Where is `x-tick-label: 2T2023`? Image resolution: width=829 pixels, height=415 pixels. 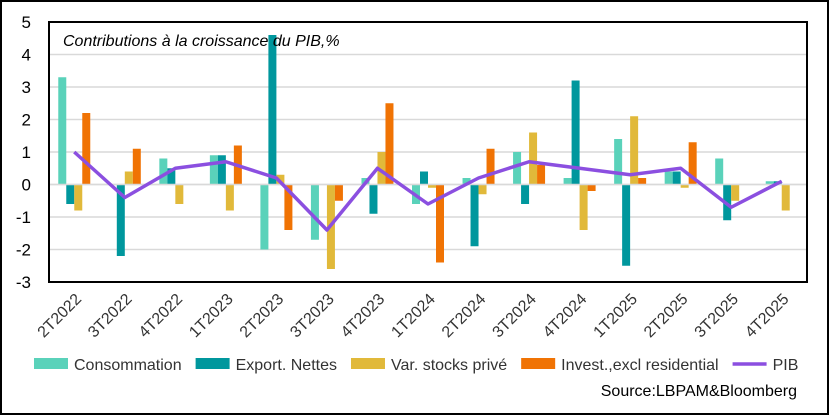 x-tick-label: 2T2023 is located at coordinates (262, 316).